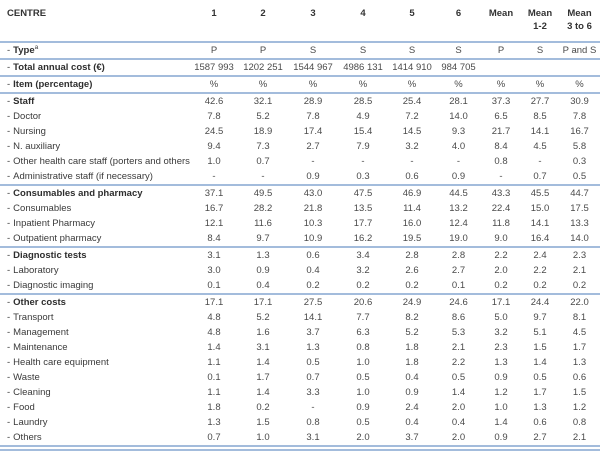 The height and width of the screenshot is (451, 600). I want to click on cell: 0.1, so click(458, 285).